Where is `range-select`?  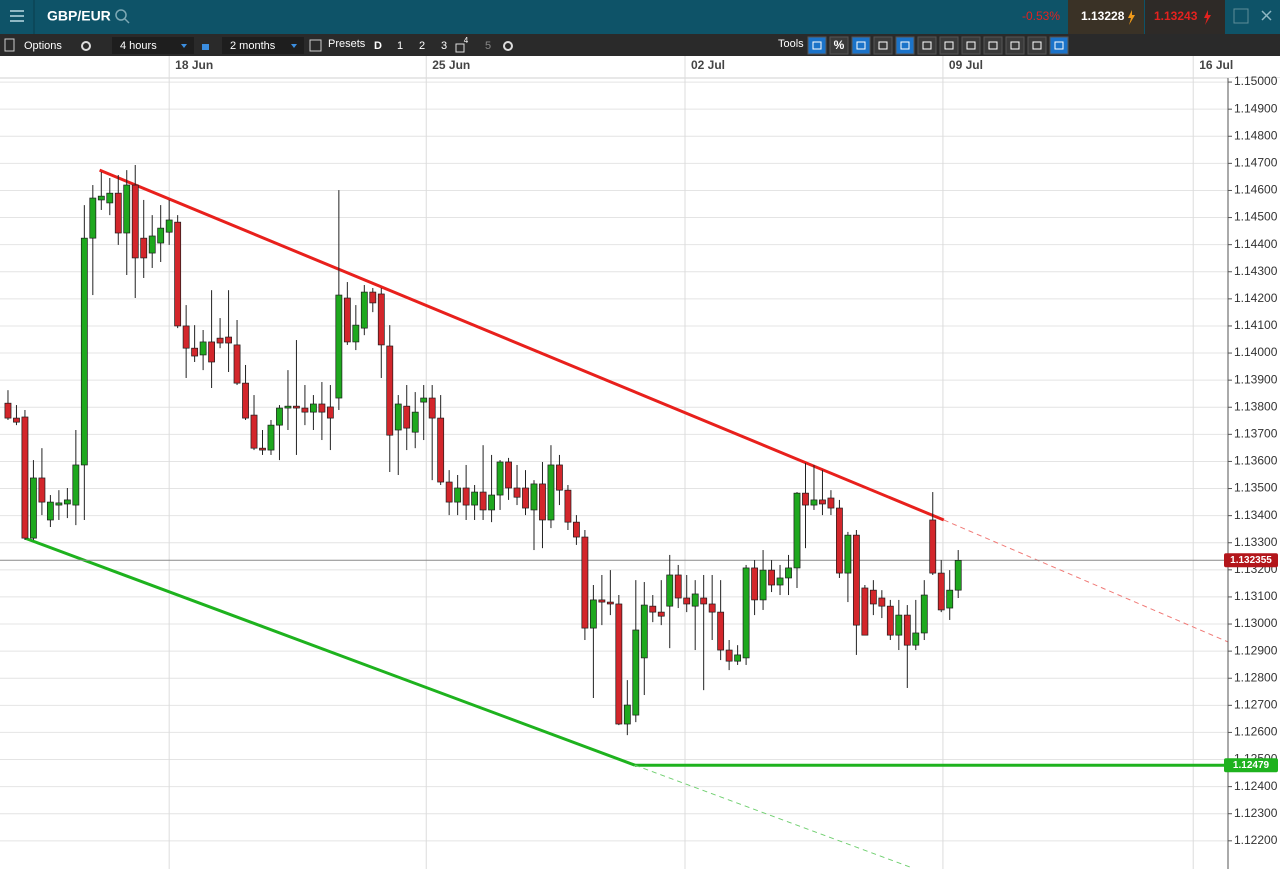
range-select is located at coordinates (263, 45).